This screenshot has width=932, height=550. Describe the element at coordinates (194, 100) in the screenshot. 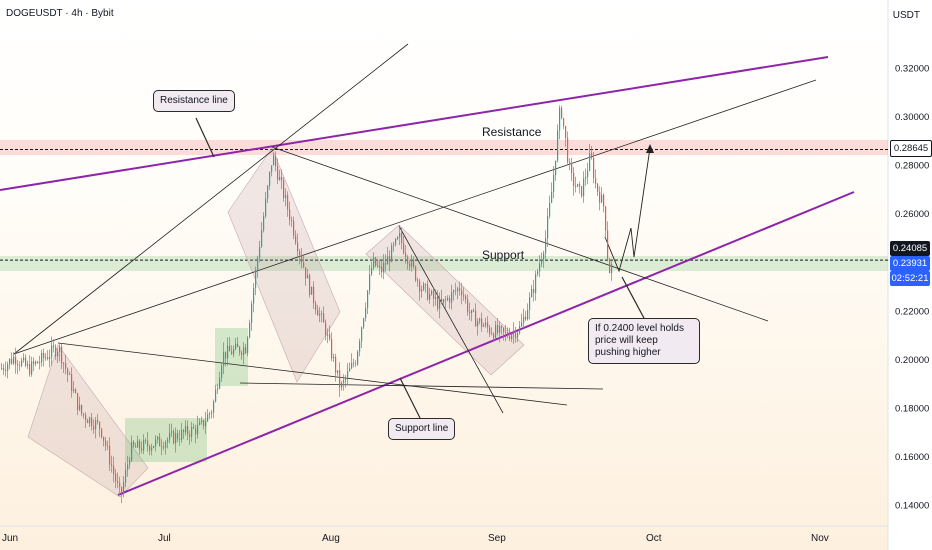

I see `resistance-line-text: Resistance line` at that location.